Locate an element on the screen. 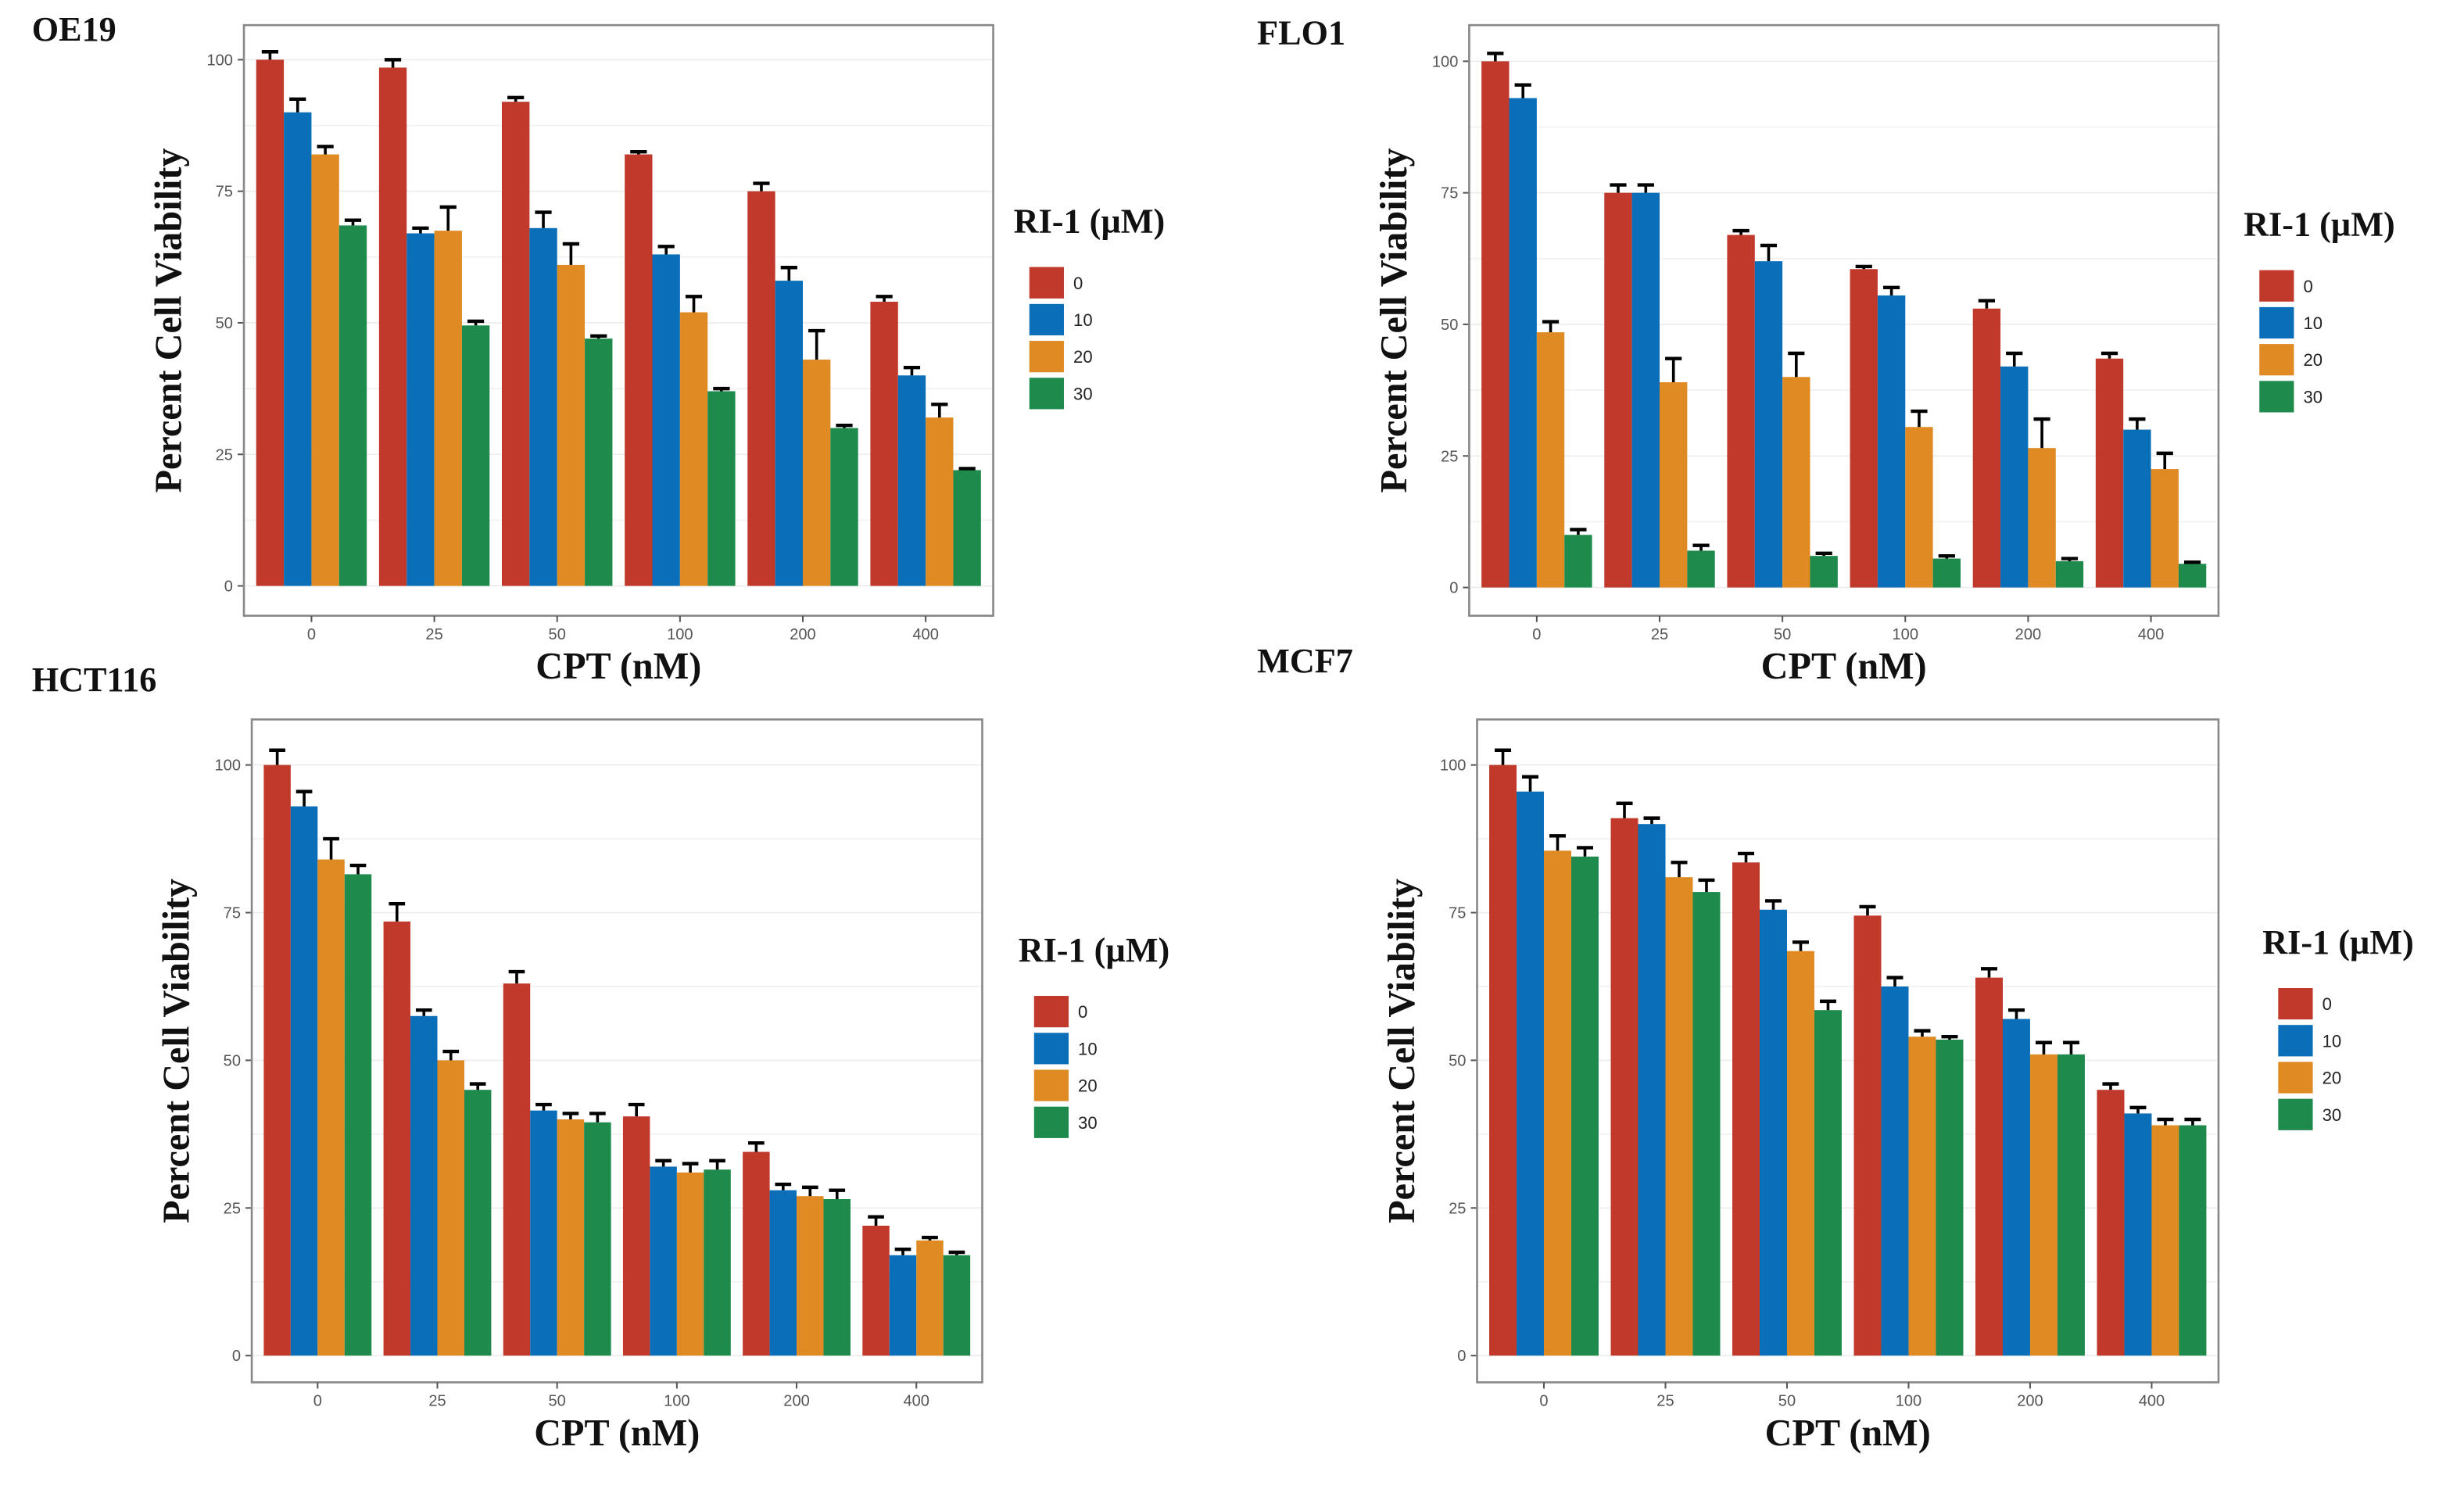 The height and width of the screenshot is (1486, 2464). legend-label: 20 is located at coordinates (2332, 1078).